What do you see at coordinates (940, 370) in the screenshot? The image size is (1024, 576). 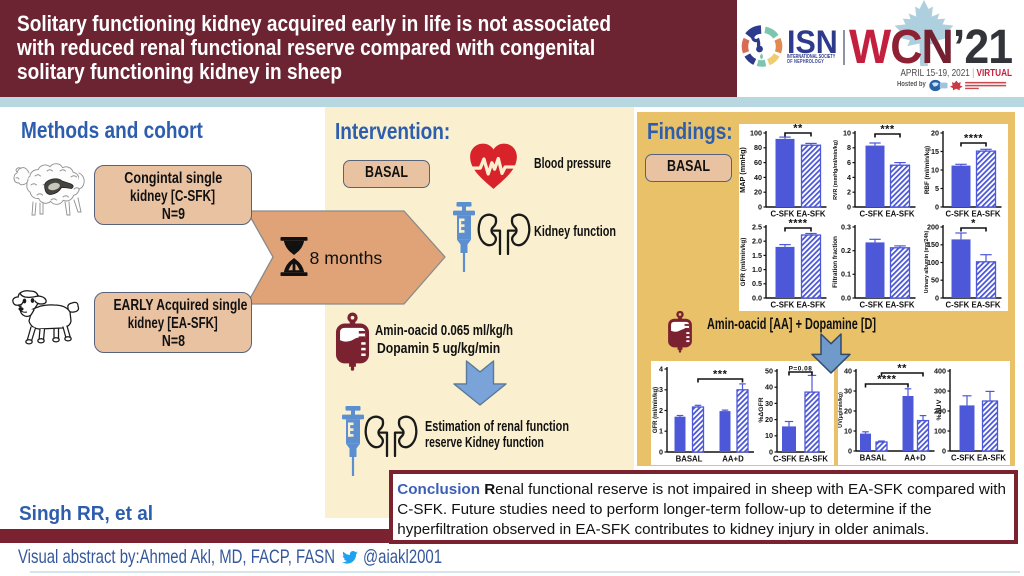 I see `svg-text: 400` at bounding box center [940, 370].